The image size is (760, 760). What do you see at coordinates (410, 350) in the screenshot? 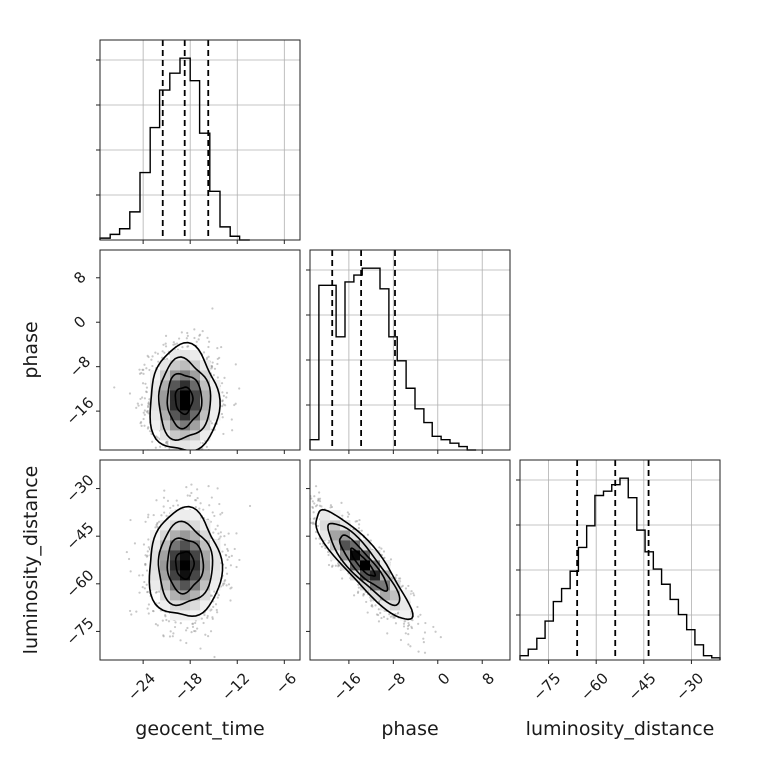
I see `axes-frame` at bounding box center [410, 350].